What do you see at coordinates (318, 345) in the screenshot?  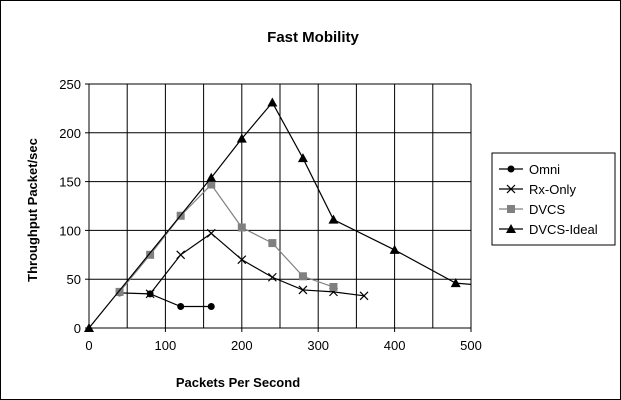 I see `x-tick-label: 300` at bounding box center [318, 345].